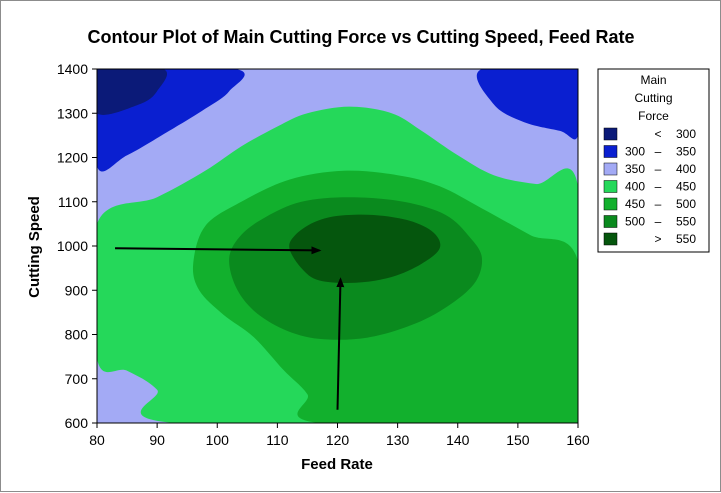 The width and height of the screenshot is (721, 493). What do you see at coordinates (218, 440) in the screenshot?
I see `x-tick-label: 100` at bounding box center [218, 440].